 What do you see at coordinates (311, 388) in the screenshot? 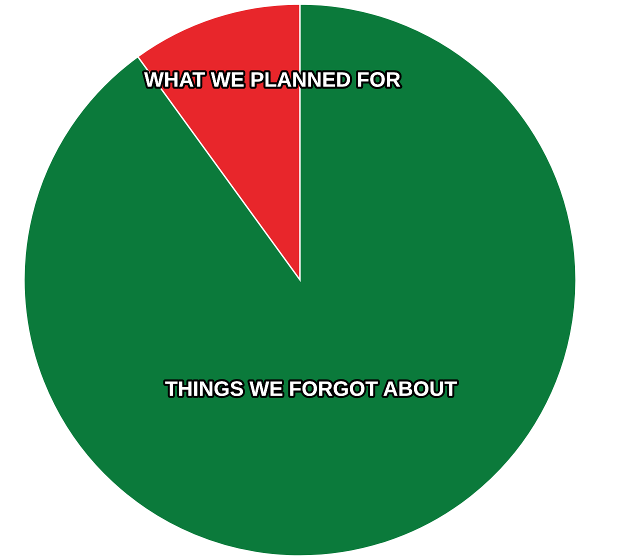
I see `slice-label: THINGS WE FORGOT ABOUT` at bounding box center [311, 388].